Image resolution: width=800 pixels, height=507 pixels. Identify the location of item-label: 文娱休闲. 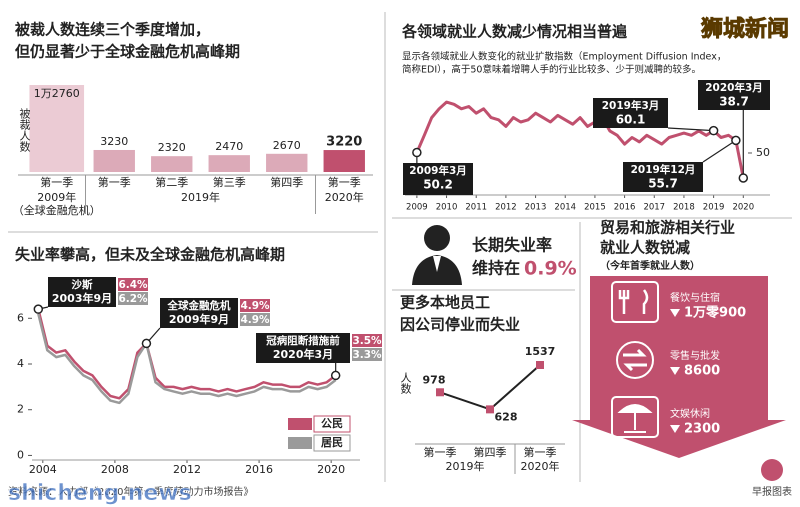
(690, 413).